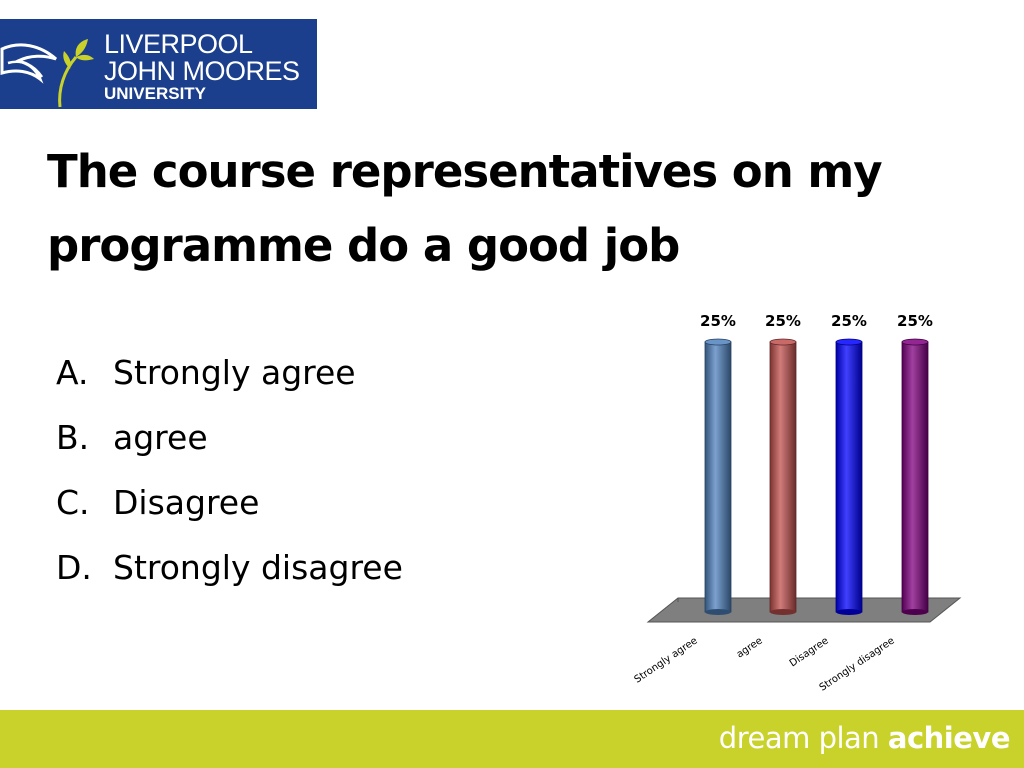 The height and width of the screenshot is (768, 1024). Describe the element at coordinates (160, 437) in the screenshot. I see `option-text: agree` at that location.